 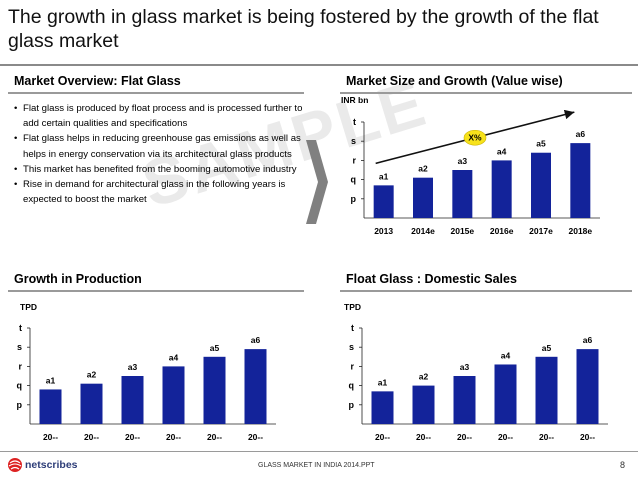 I want to click on production-heading: Growth in Production, so click(x=78, y=279).